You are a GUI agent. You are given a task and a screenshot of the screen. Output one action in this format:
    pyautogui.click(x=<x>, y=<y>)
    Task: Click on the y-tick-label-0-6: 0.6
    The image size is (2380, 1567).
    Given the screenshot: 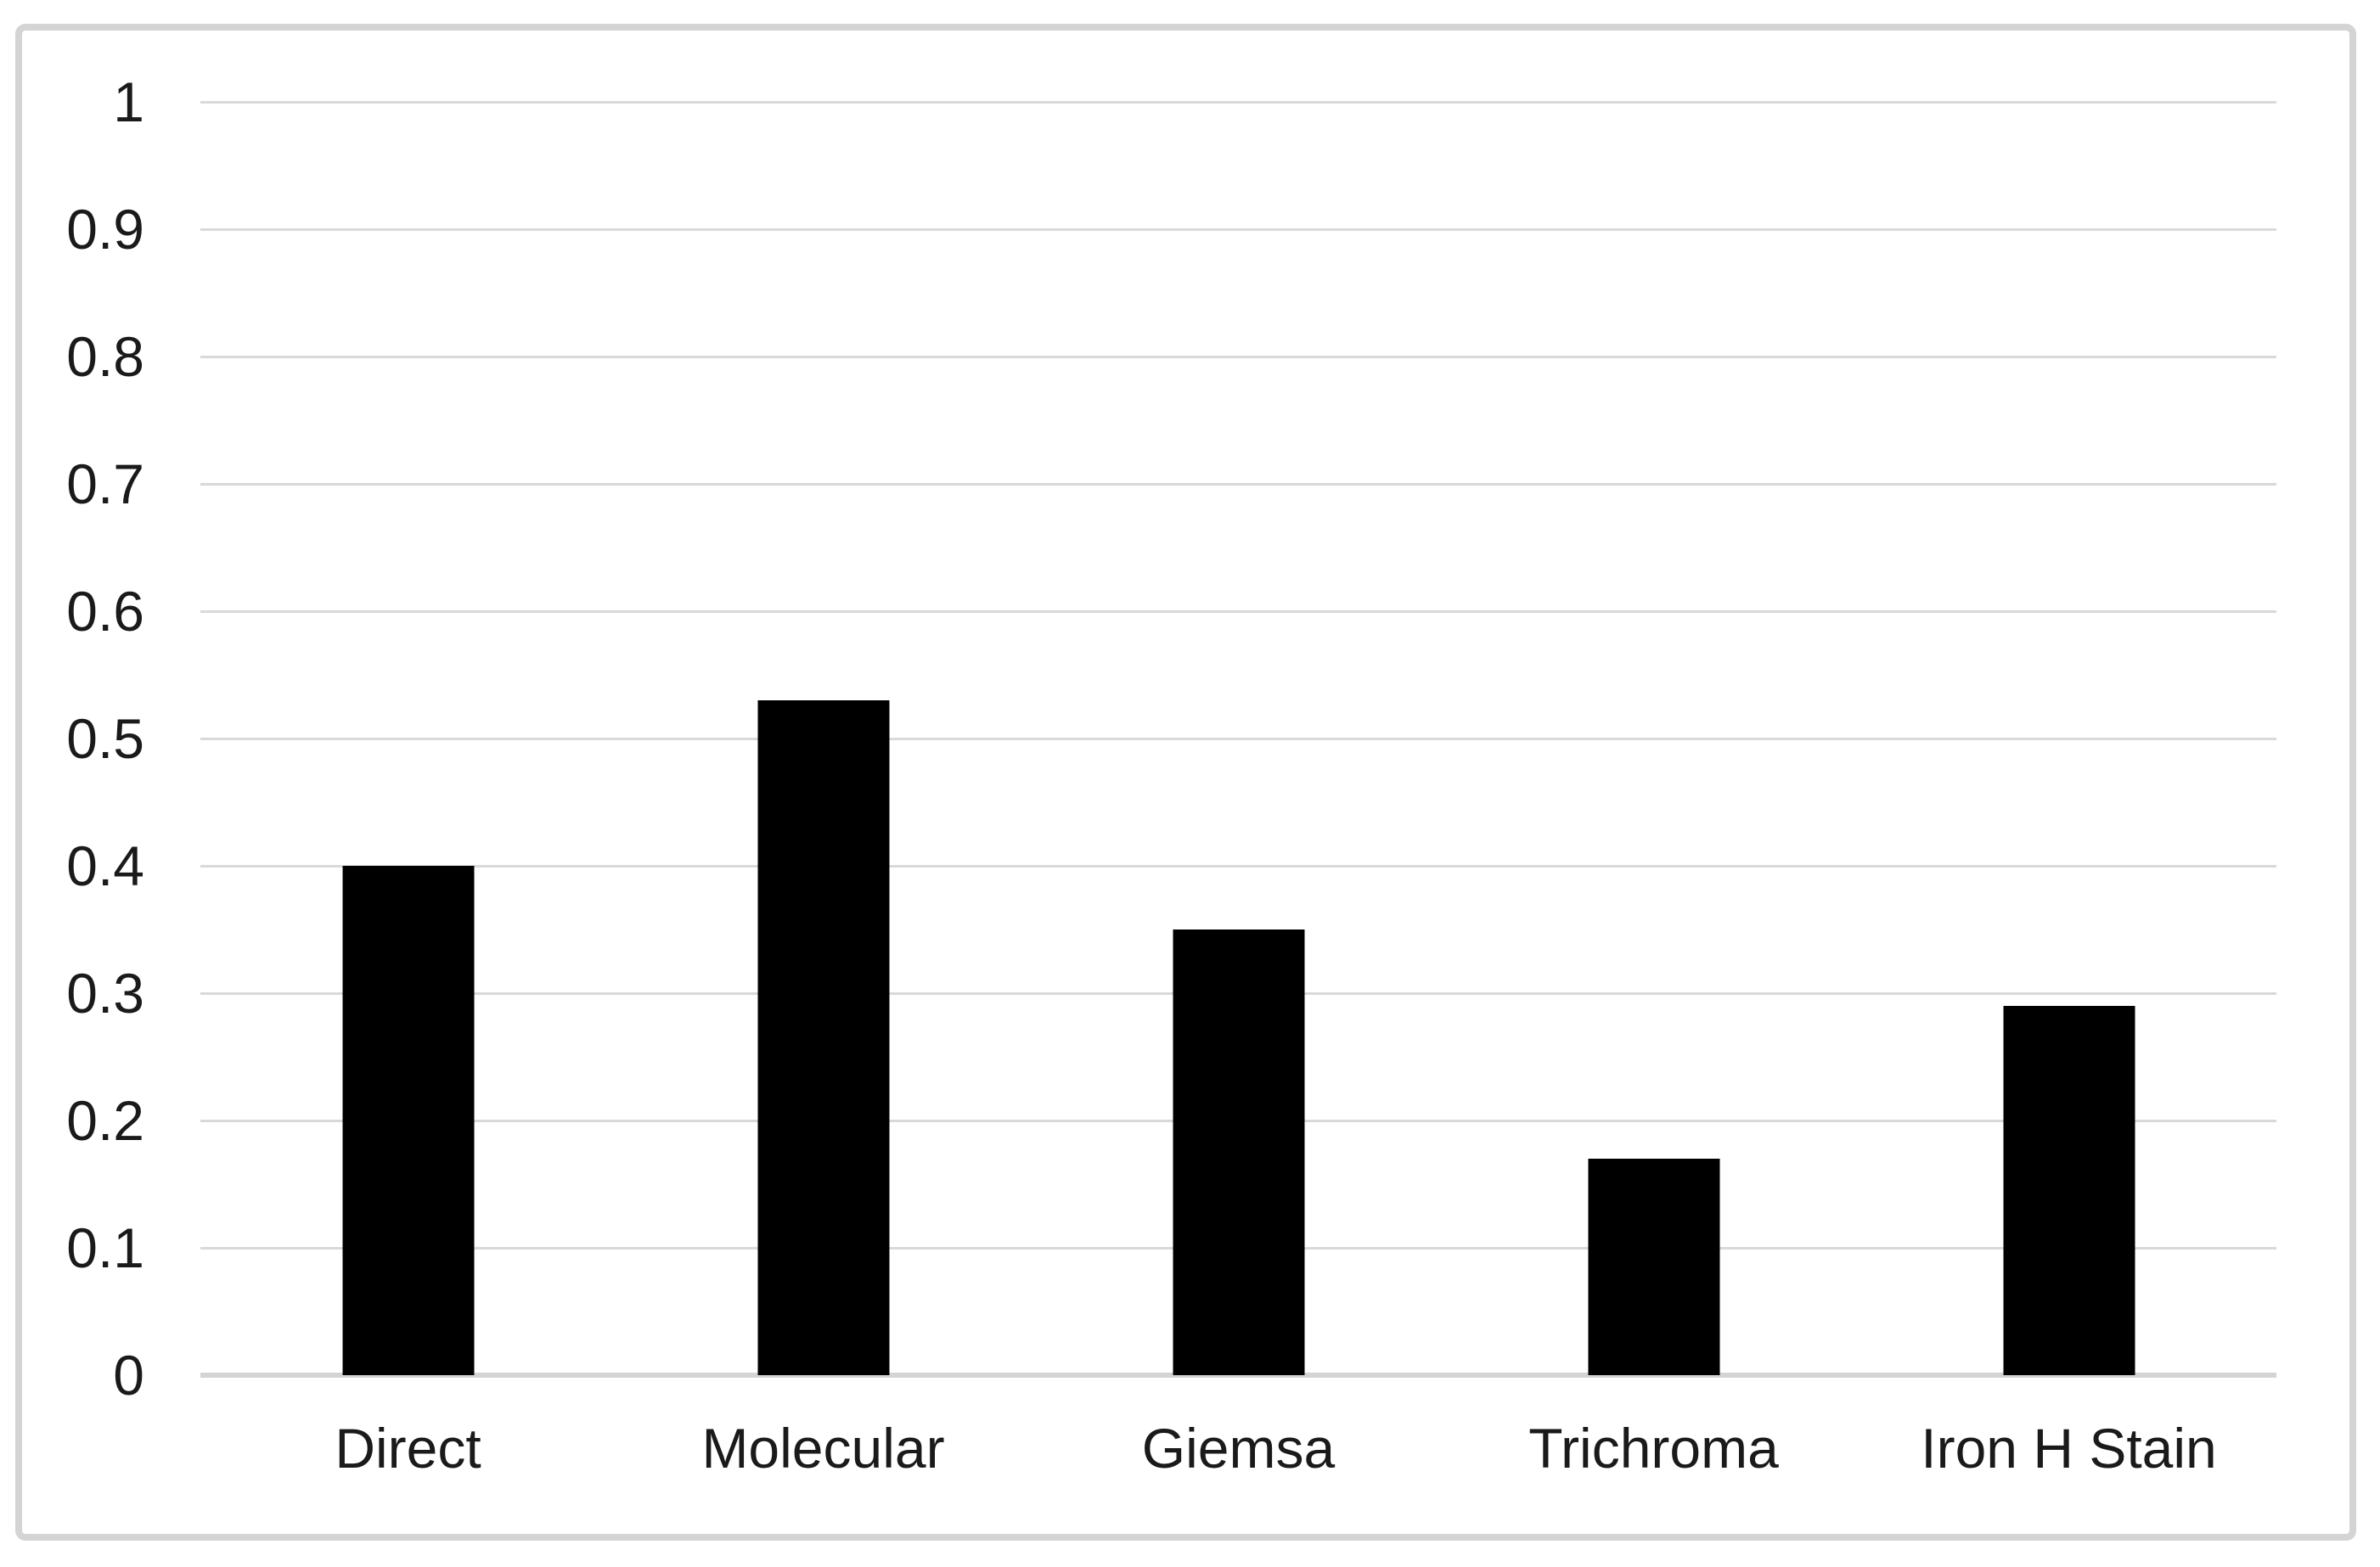 What is the action you would take?
    pyautogui.click(x=105, y=611)
    